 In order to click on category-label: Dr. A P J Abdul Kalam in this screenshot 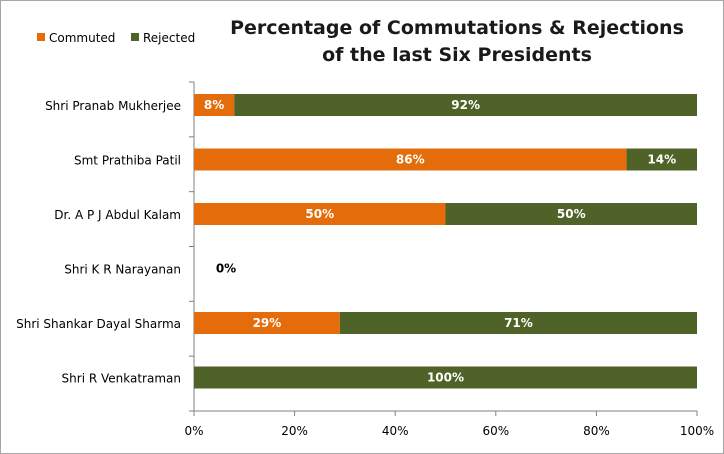, I will do `click(117, 215)`.